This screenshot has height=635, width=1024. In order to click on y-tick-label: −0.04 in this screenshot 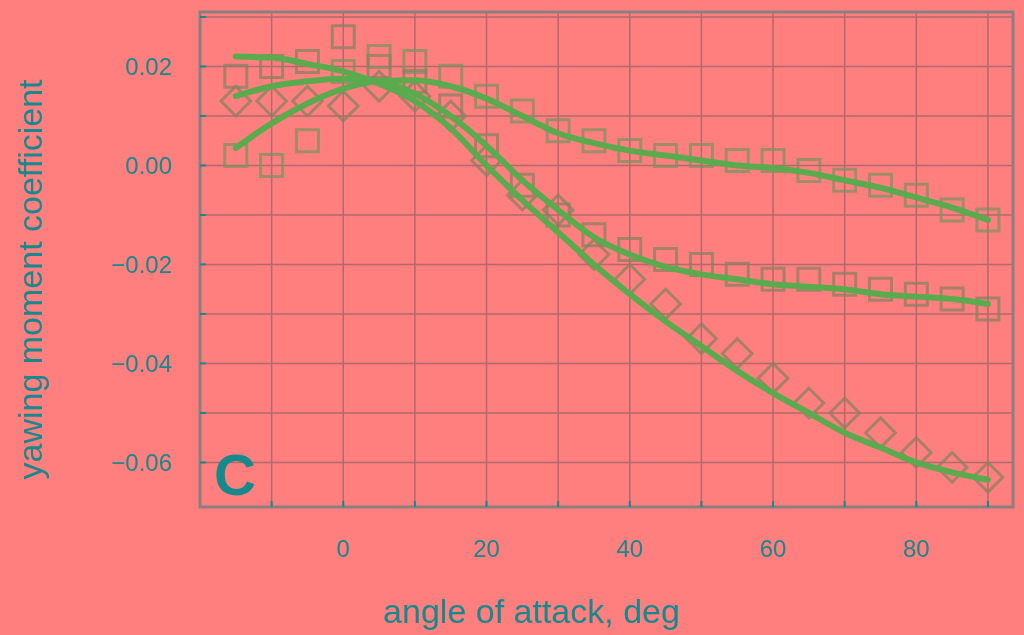, I will do `click(141, 363)`.